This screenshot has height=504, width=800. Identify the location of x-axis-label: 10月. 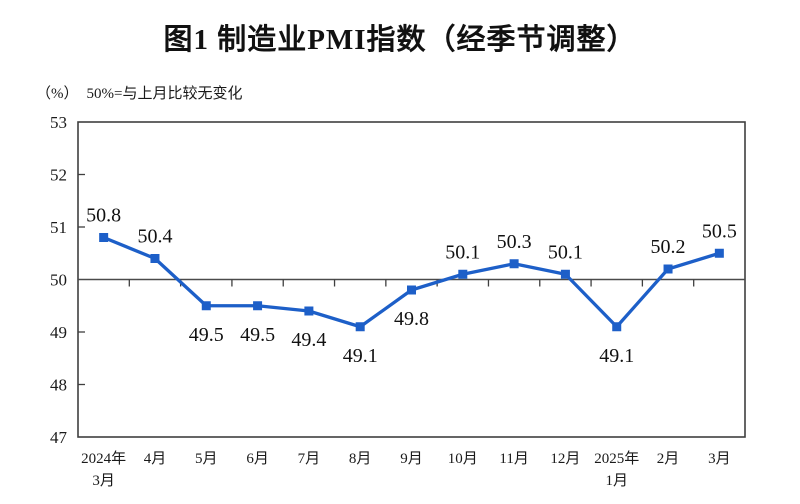
(463, 459).